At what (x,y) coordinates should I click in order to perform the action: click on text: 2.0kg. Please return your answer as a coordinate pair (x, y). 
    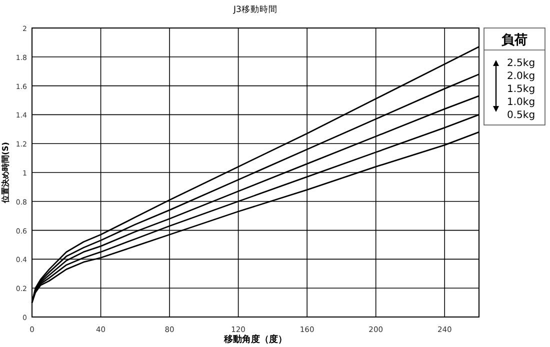
    Looking at the image, I should click on (521, 76).